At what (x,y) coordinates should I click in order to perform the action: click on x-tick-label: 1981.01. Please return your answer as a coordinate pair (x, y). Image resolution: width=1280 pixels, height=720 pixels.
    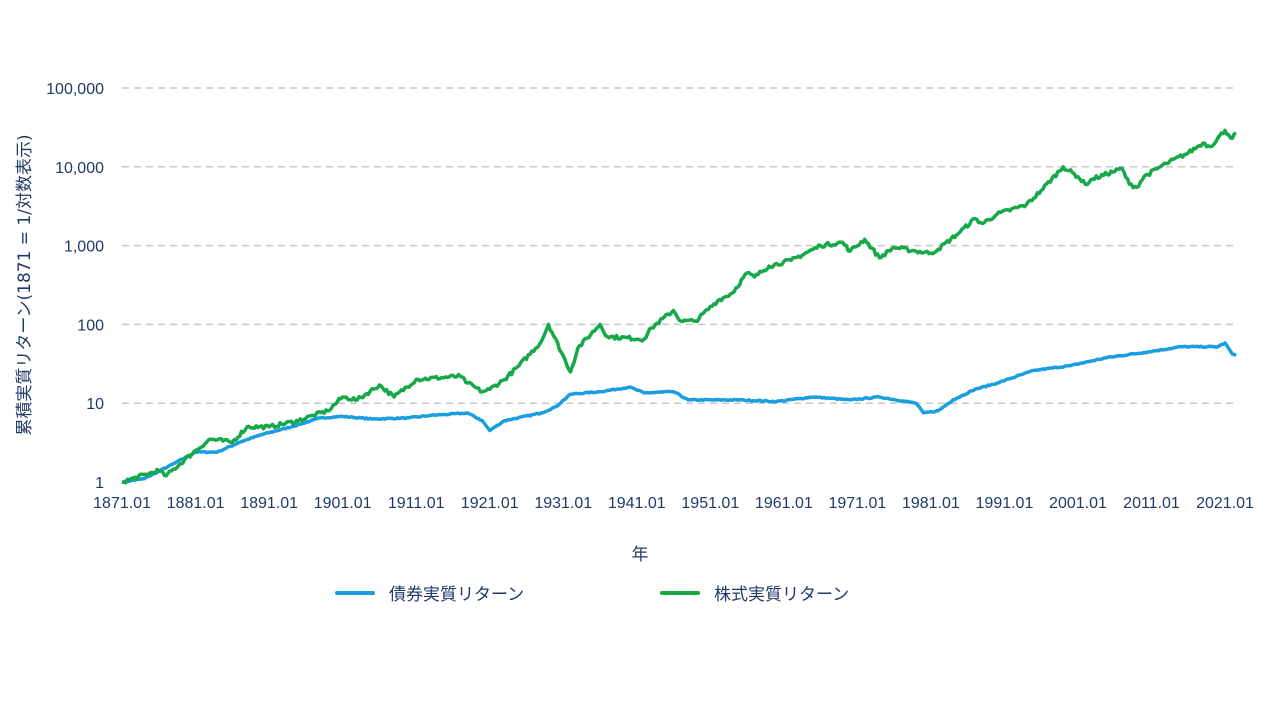
    Looking at the image, I should click on (931, 503).